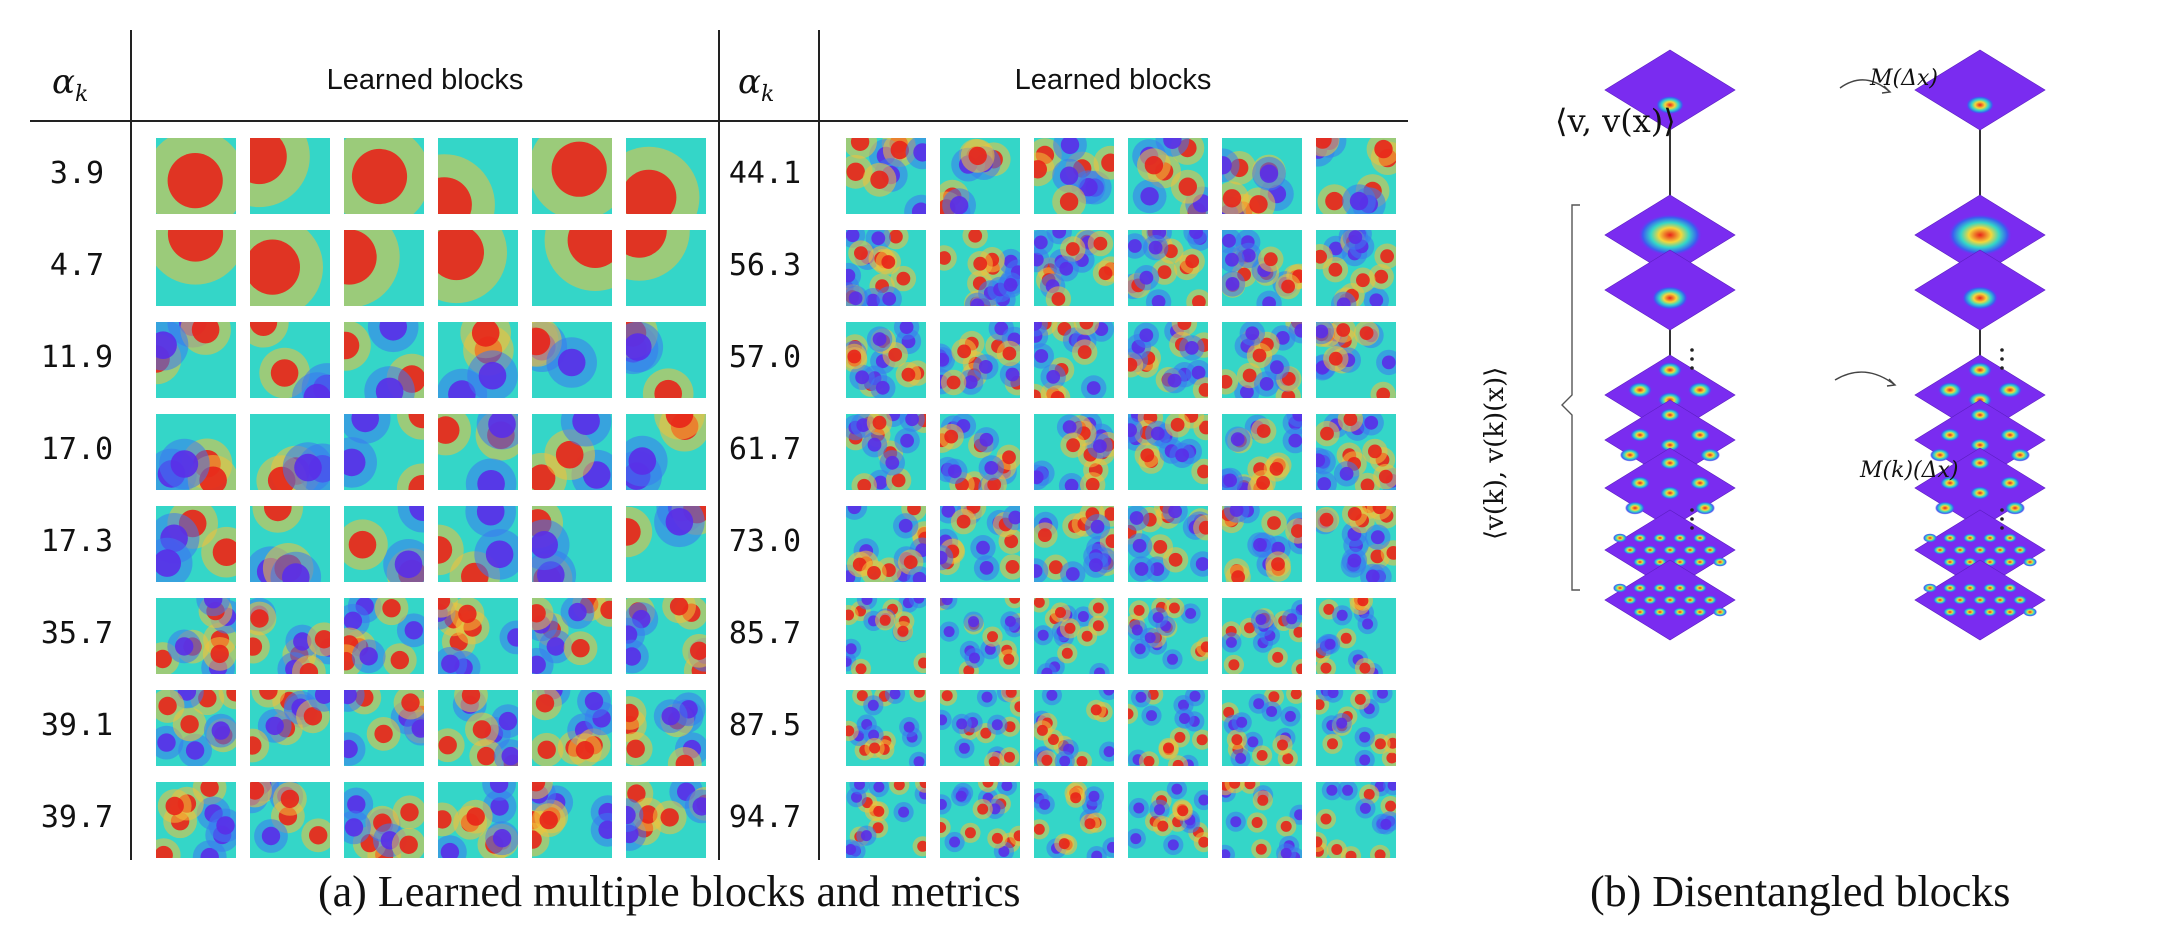 The image size is (2184, 942). Describe the element at coordinates (1113, 80) in the screenshot. I see `learned-blocks-header-right: Learned blocks` at that location.